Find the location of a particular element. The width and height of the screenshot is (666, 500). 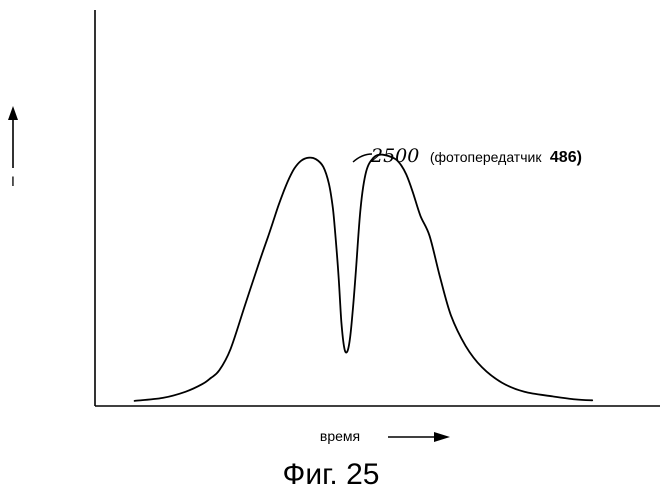

x-axis-arrow is located at coordinates (419, 437).